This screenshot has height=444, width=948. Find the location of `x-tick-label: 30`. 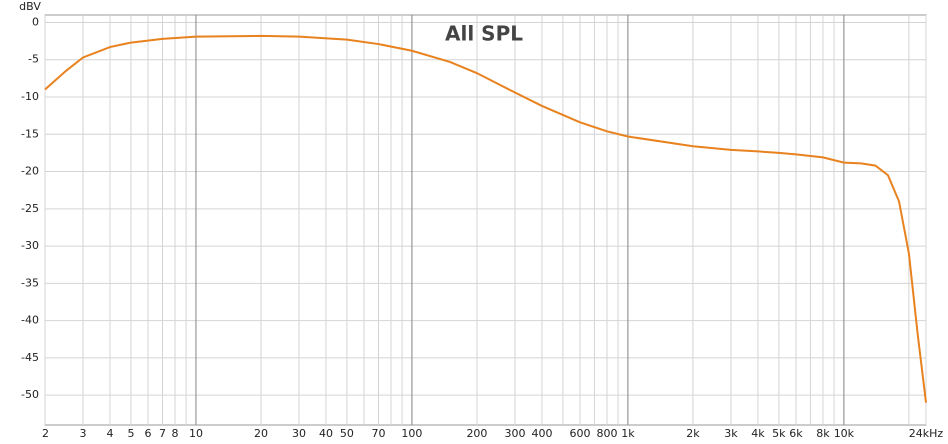

x-tick-label: 30 is located at coordinates (299, 433).